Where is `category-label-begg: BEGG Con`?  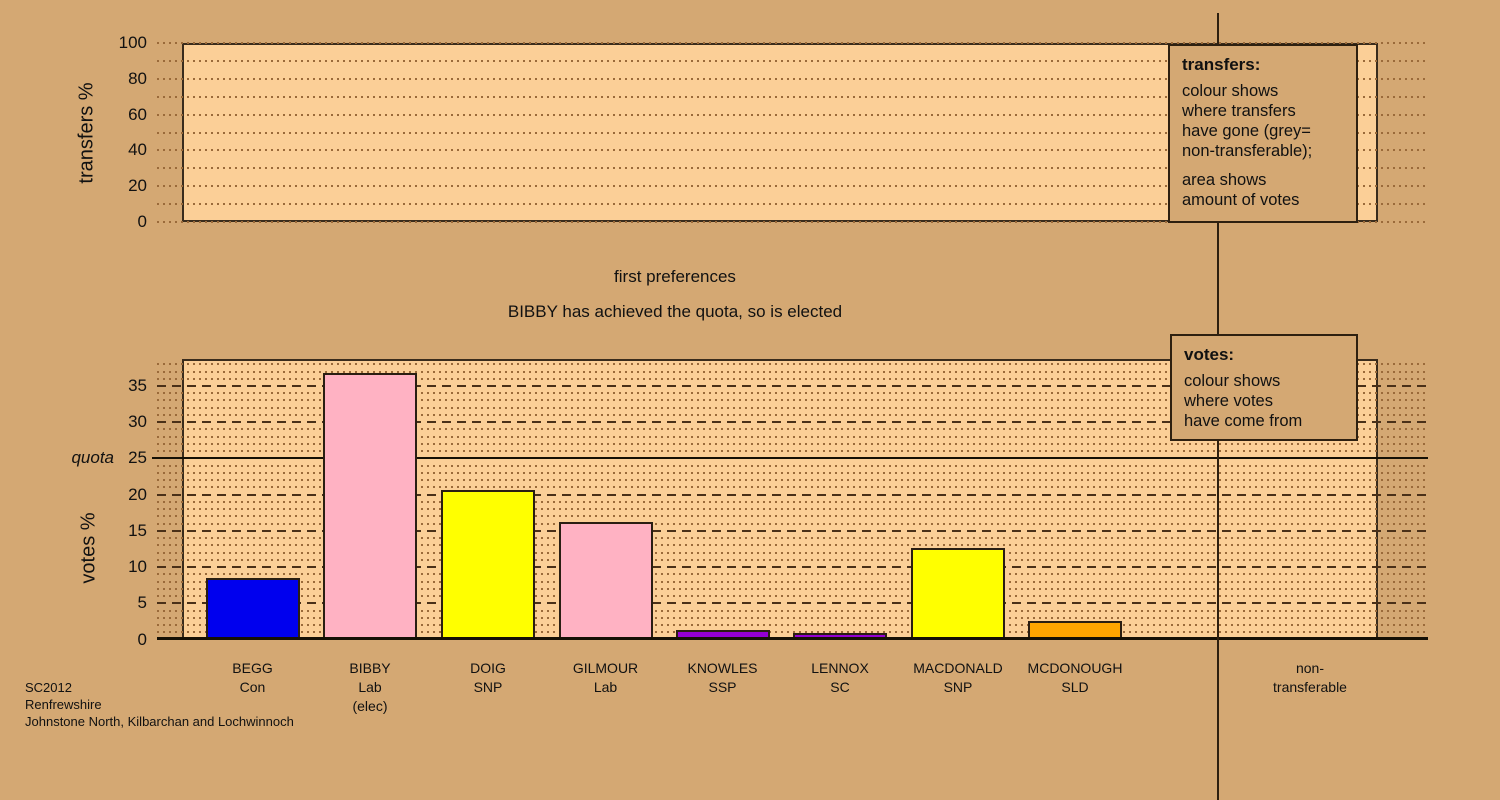
category-label-begg: BEGG Con is located at coordinates (252, 677).